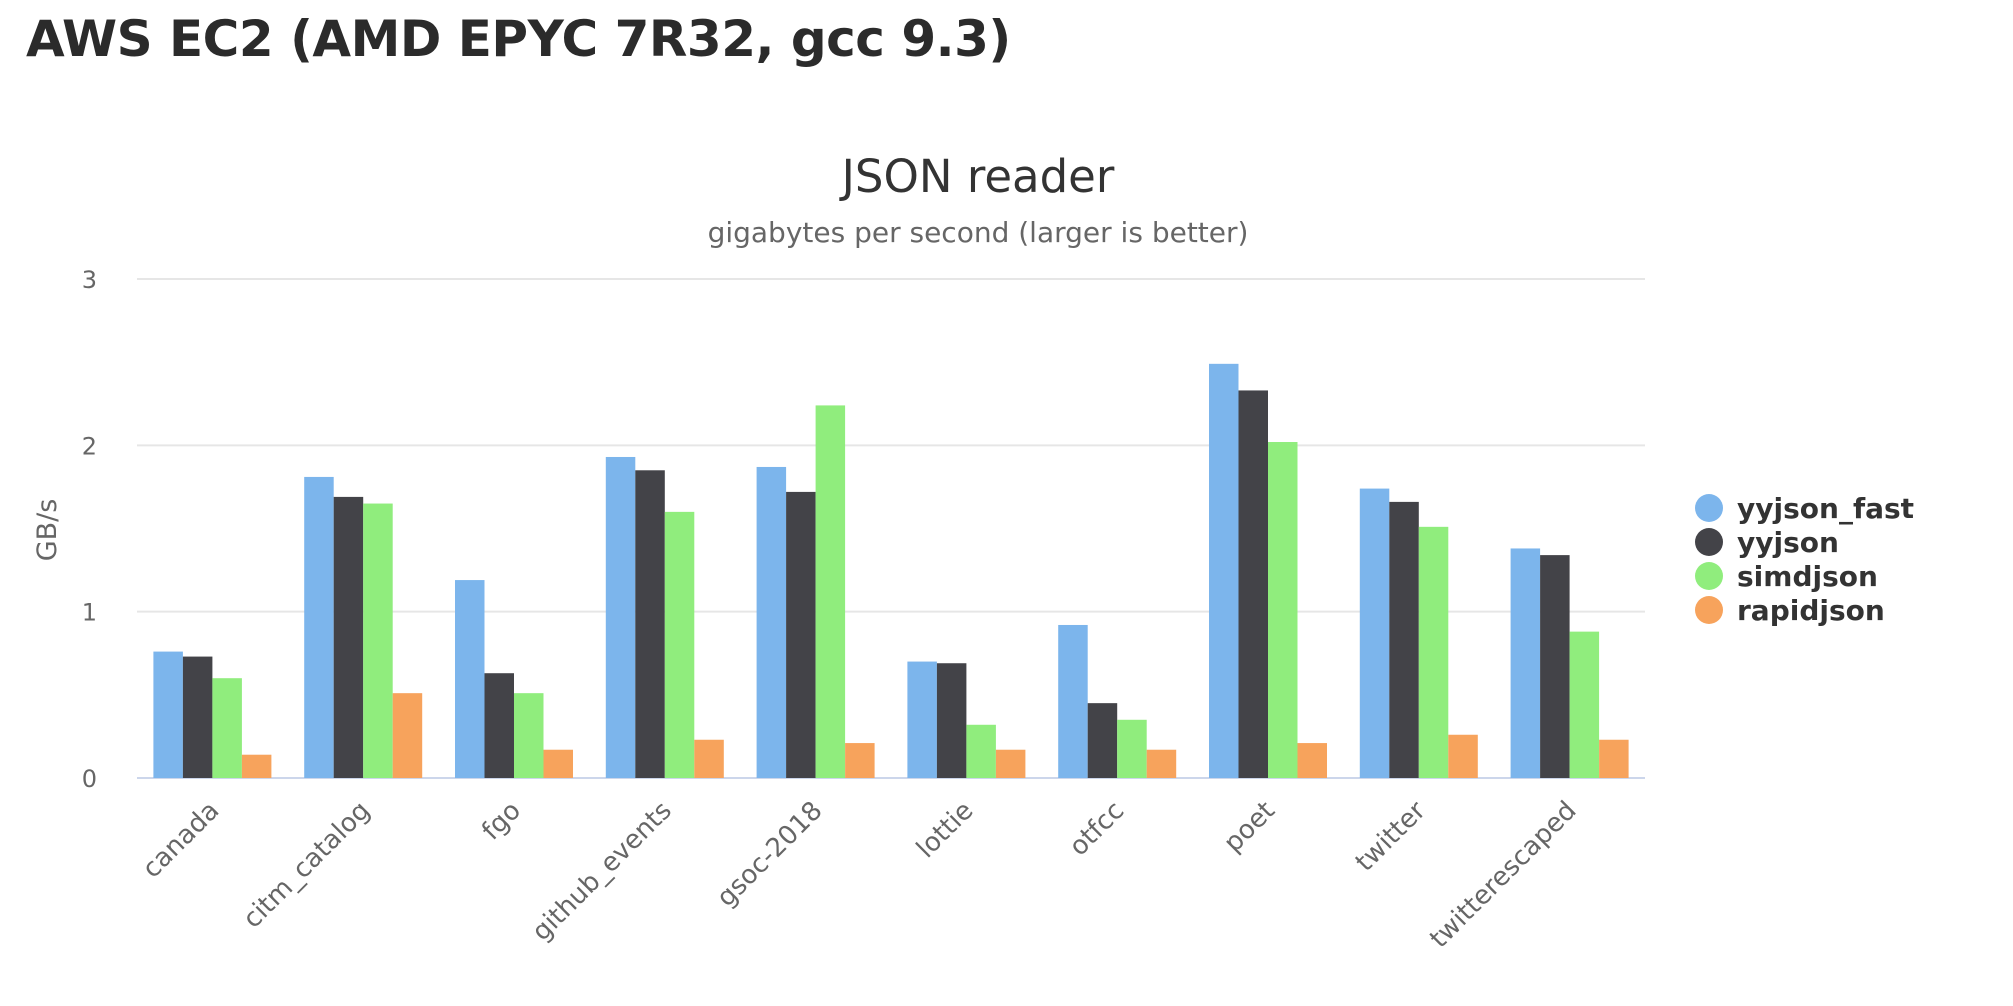 The image size is (2013, 1006). I want to click on y-tick-label: 1, so click(89, 613).